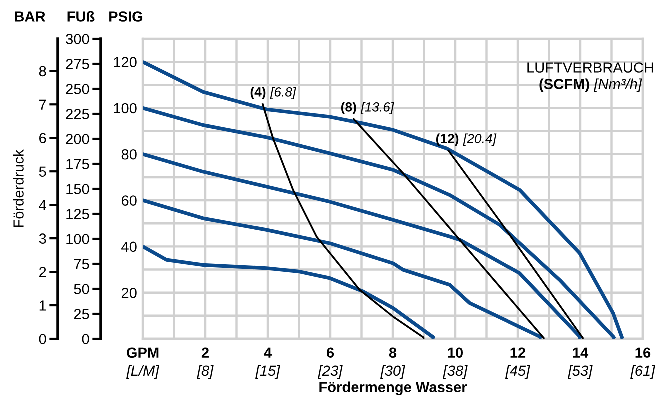 This screenshot has width=665, height=409. Describe the element at coordinates (393, 372) in the screenshot. I see `x2-tick-label: [30]` at that location.